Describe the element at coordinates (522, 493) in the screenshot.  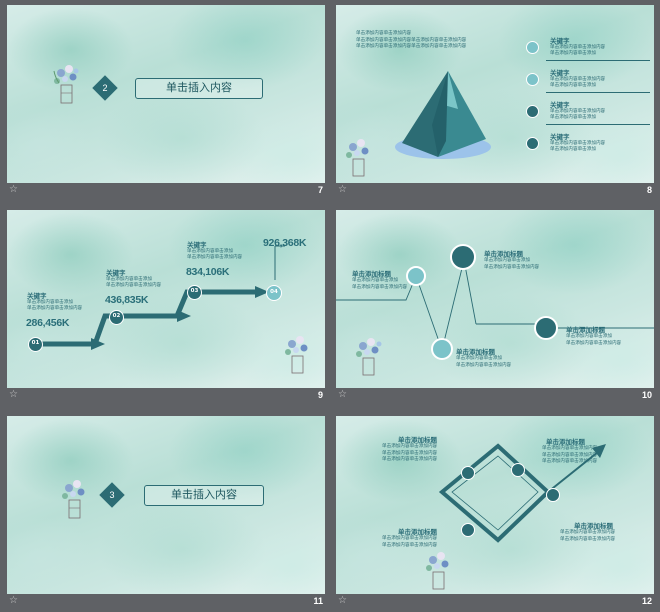
I see `diamond-diagram` at that location.